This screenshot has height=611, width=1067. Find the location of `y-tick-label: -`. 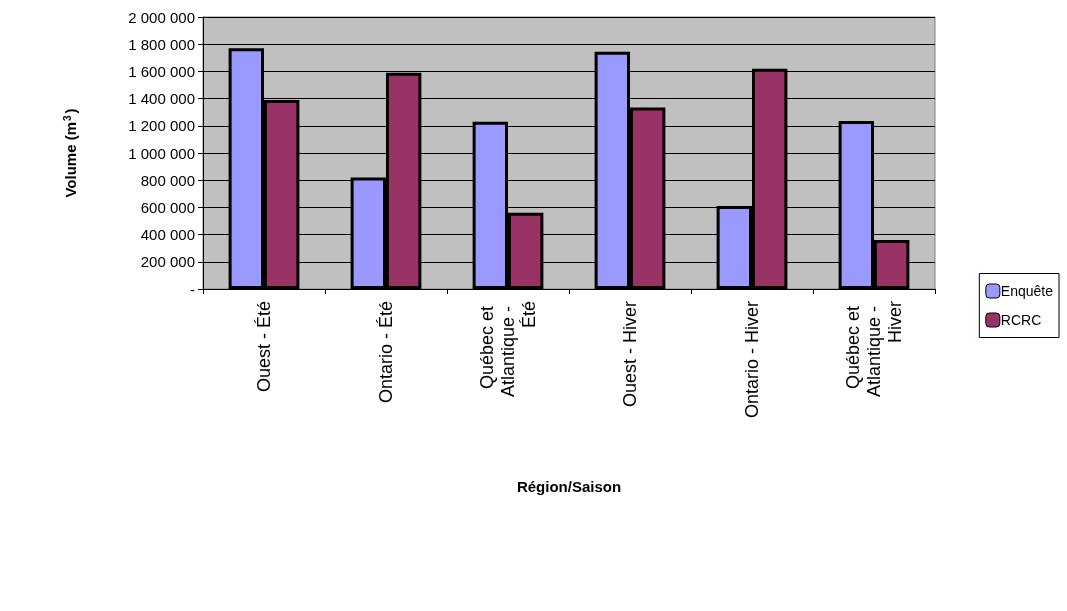

y-tick-label: - is located at coordinates (192, 289).